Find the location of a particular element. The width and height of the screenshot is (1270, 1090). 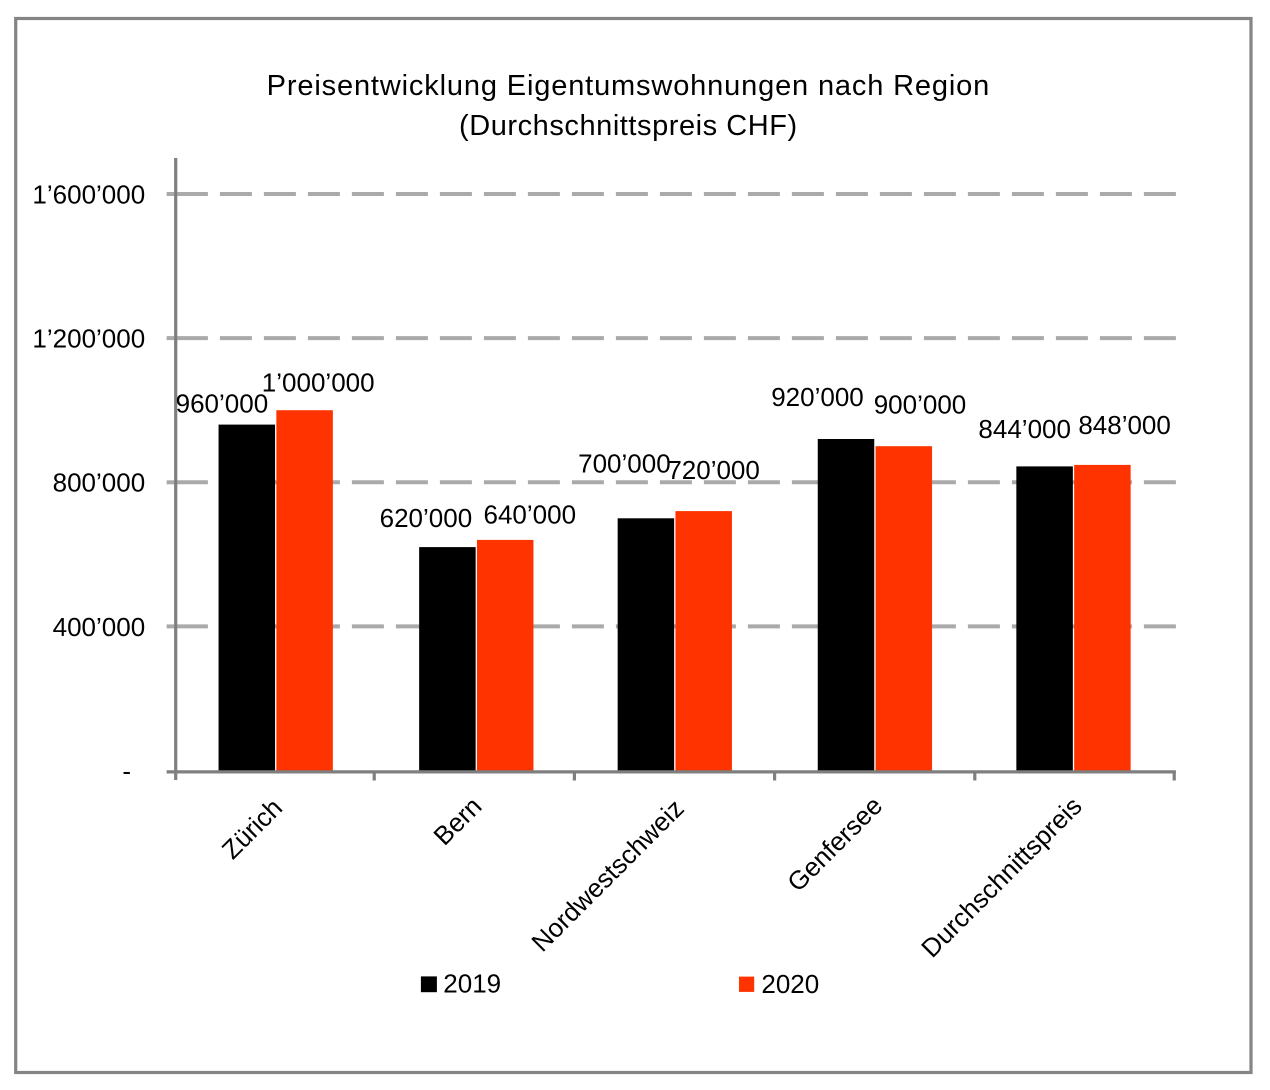

svg-text: Genfersee is located at coordinates (834, 843).